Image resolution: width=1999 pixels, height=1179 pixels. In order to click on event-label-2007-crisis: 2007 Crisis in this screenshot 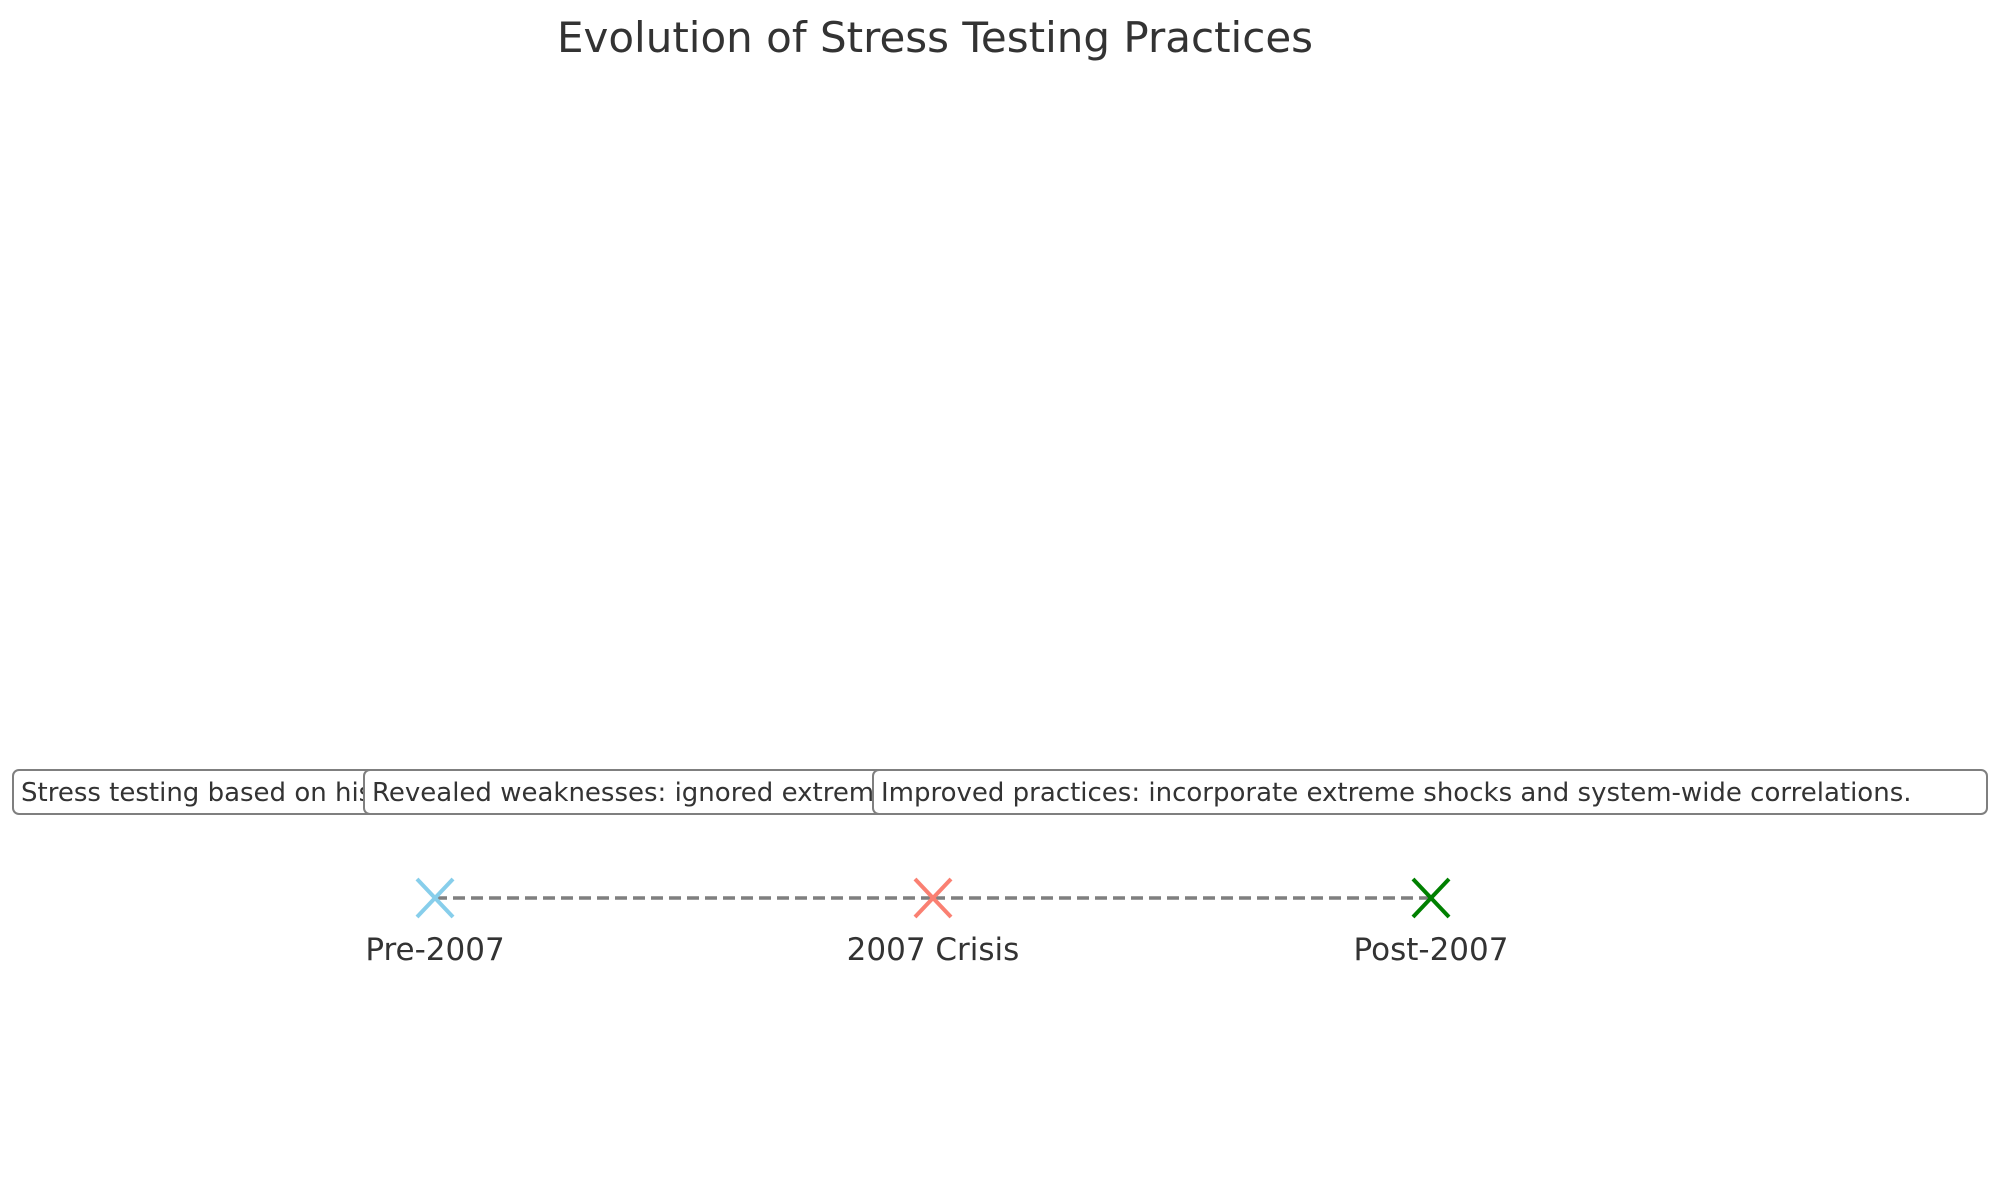, I will do `click(933, 950)`.